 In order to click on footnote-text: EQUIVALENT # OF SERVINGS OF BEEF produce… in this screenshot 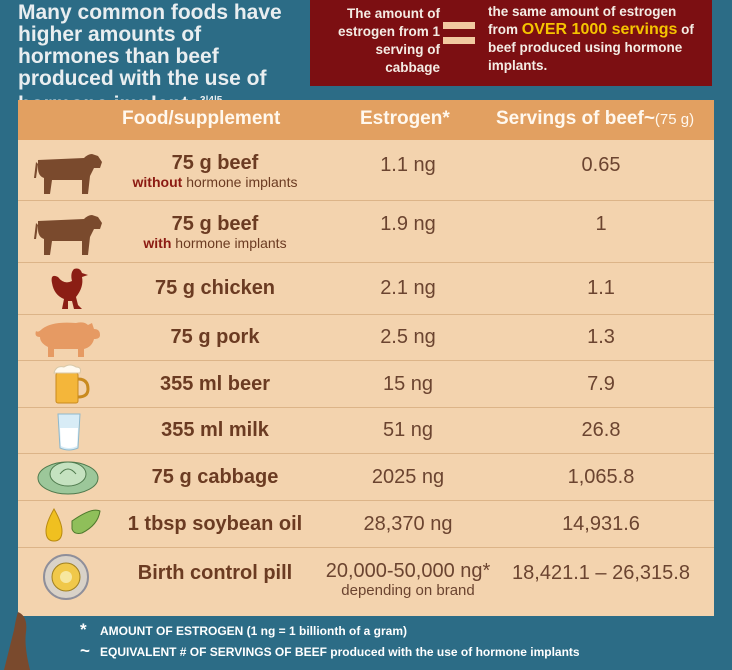, I will do `click(340, 652)`.